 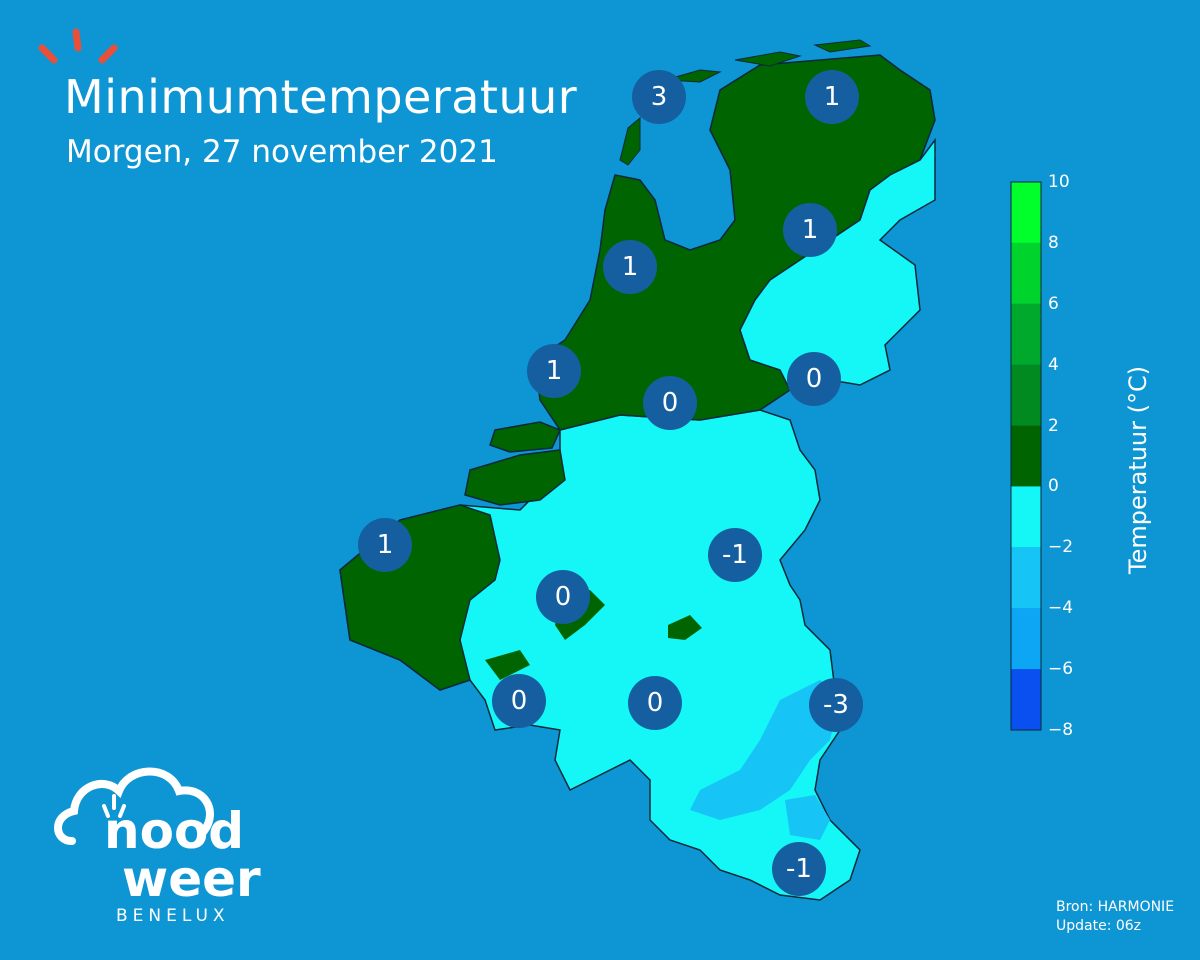 I want to click on land-zeeland, so click(x=515, y=477).